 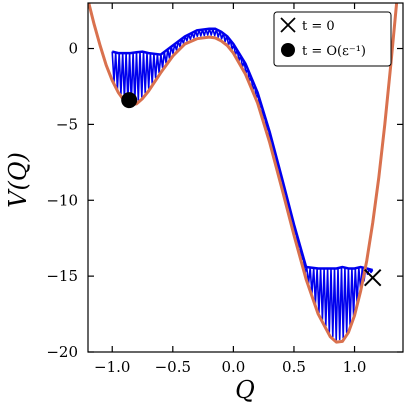 I want to click on y-axis-label: V(Q), so click(x=18, y=180).